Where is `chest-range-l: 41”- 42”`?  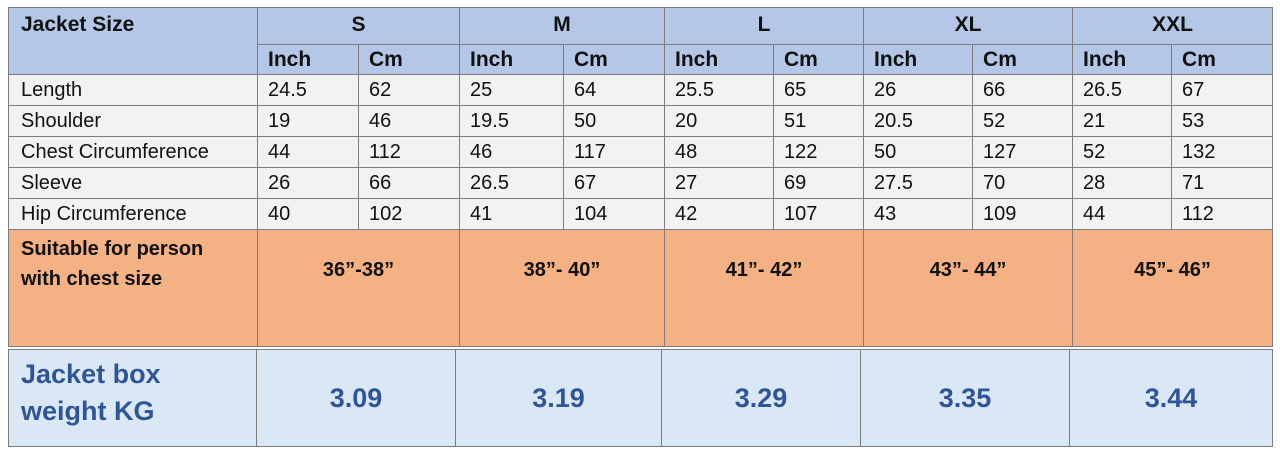 chest-range-l: 41”- 42” is located at coordinates (764, 288).